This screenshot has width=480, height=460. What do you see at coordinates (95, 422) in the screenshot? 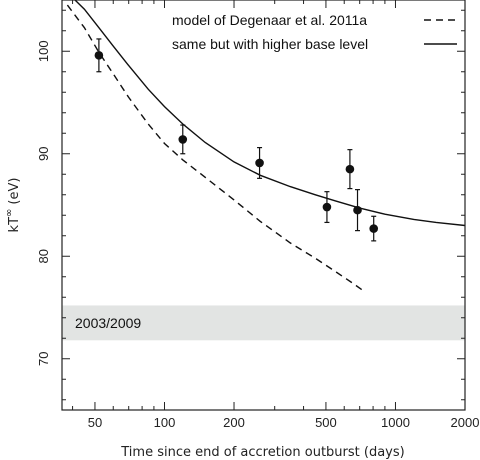
I see `x-tick-label: 50` at bounding box center [95, 422].